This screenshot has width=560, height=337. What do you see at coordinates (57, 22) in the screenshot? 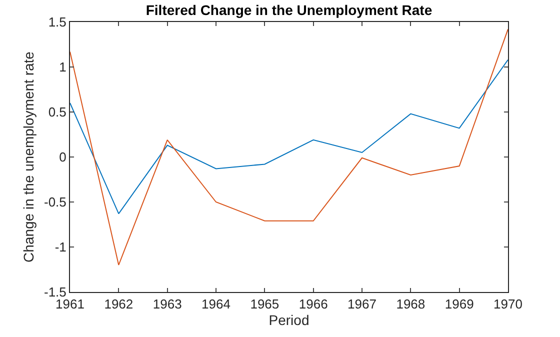
I see `y-tick-label: 1.5` at bounding box center [57, 22].